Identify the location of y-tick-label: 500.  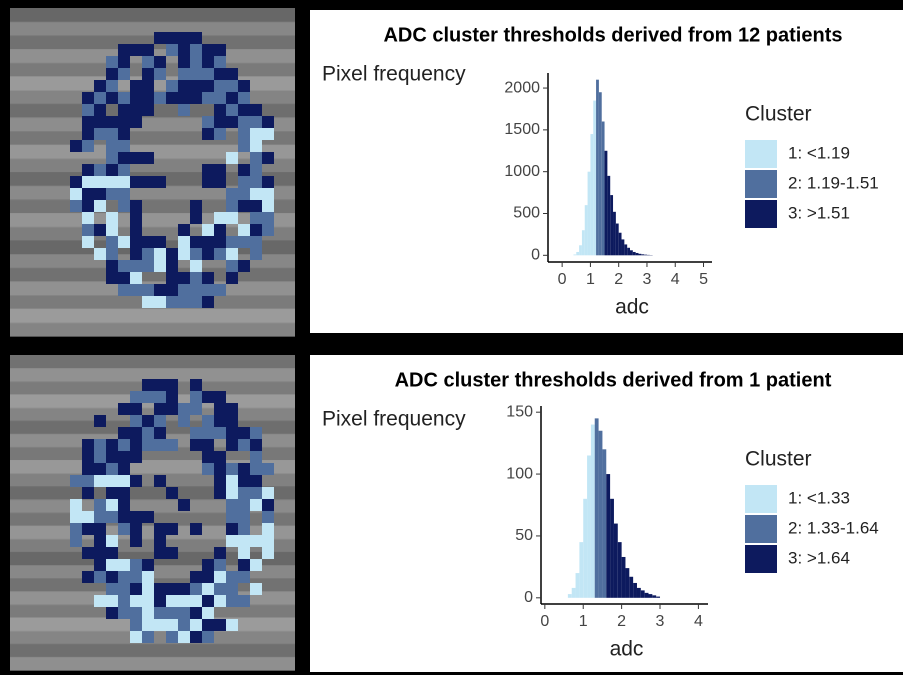
(526, 213).